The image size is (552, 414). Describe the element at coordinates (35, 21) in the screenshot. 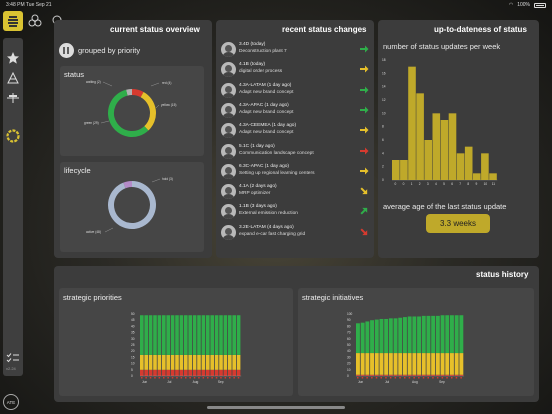

I see `network-view-button` at that location.